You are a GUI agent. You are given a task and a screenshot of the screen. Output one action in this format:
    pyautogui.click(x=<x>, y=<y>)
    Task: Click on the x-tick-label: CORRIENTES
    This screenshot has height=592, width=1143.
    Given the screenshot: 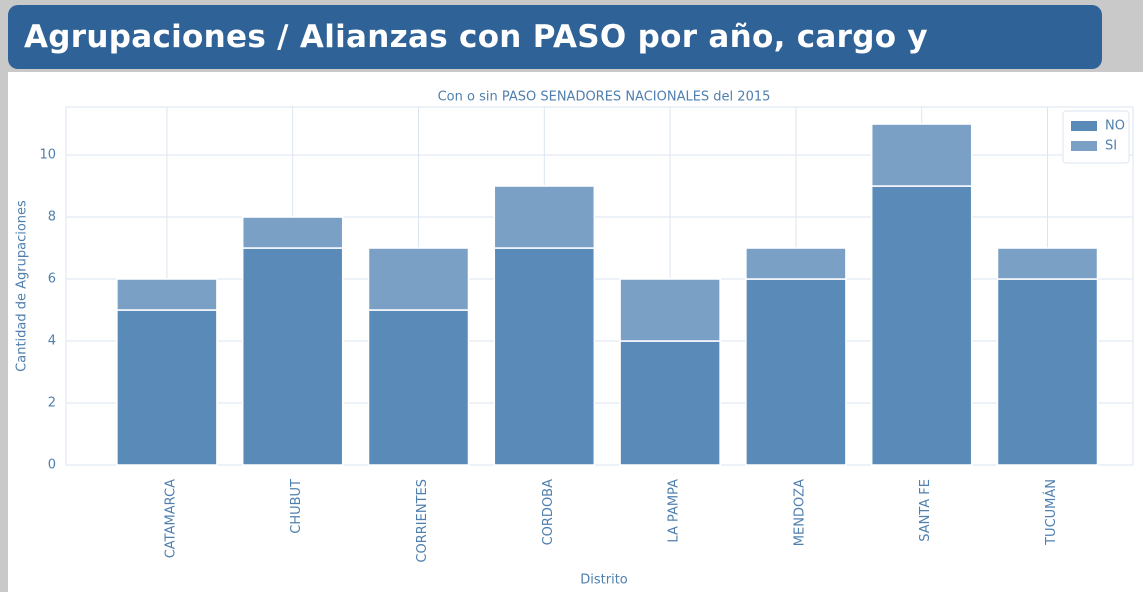 What is the action you would take?
    pyautogui.click(x=422, y=521)
    